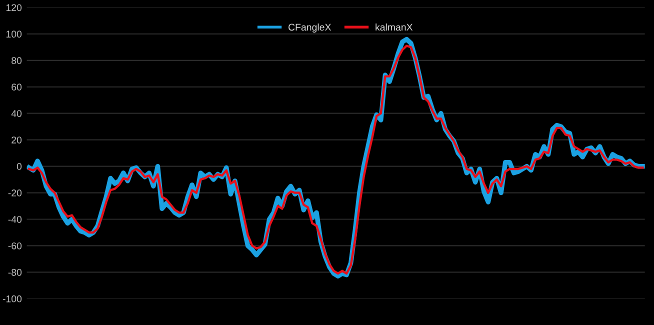  I want to click on y-tick-label: 100, so click(14, 34).